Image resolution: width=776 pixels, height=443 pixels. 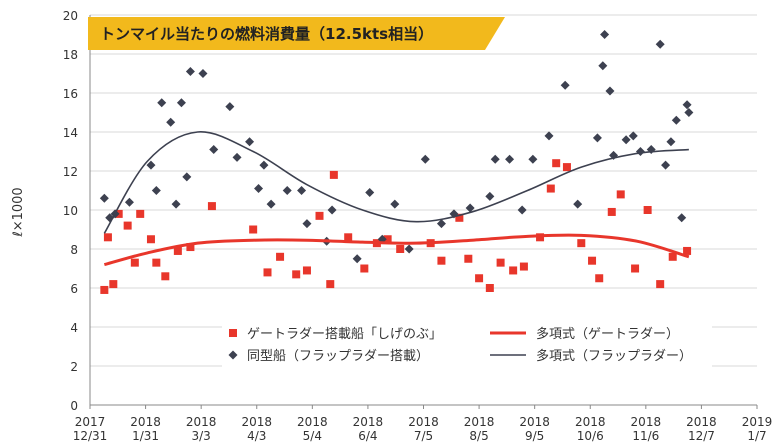 I want to click on y-tick-label: 18, so click(x=70, y=55).